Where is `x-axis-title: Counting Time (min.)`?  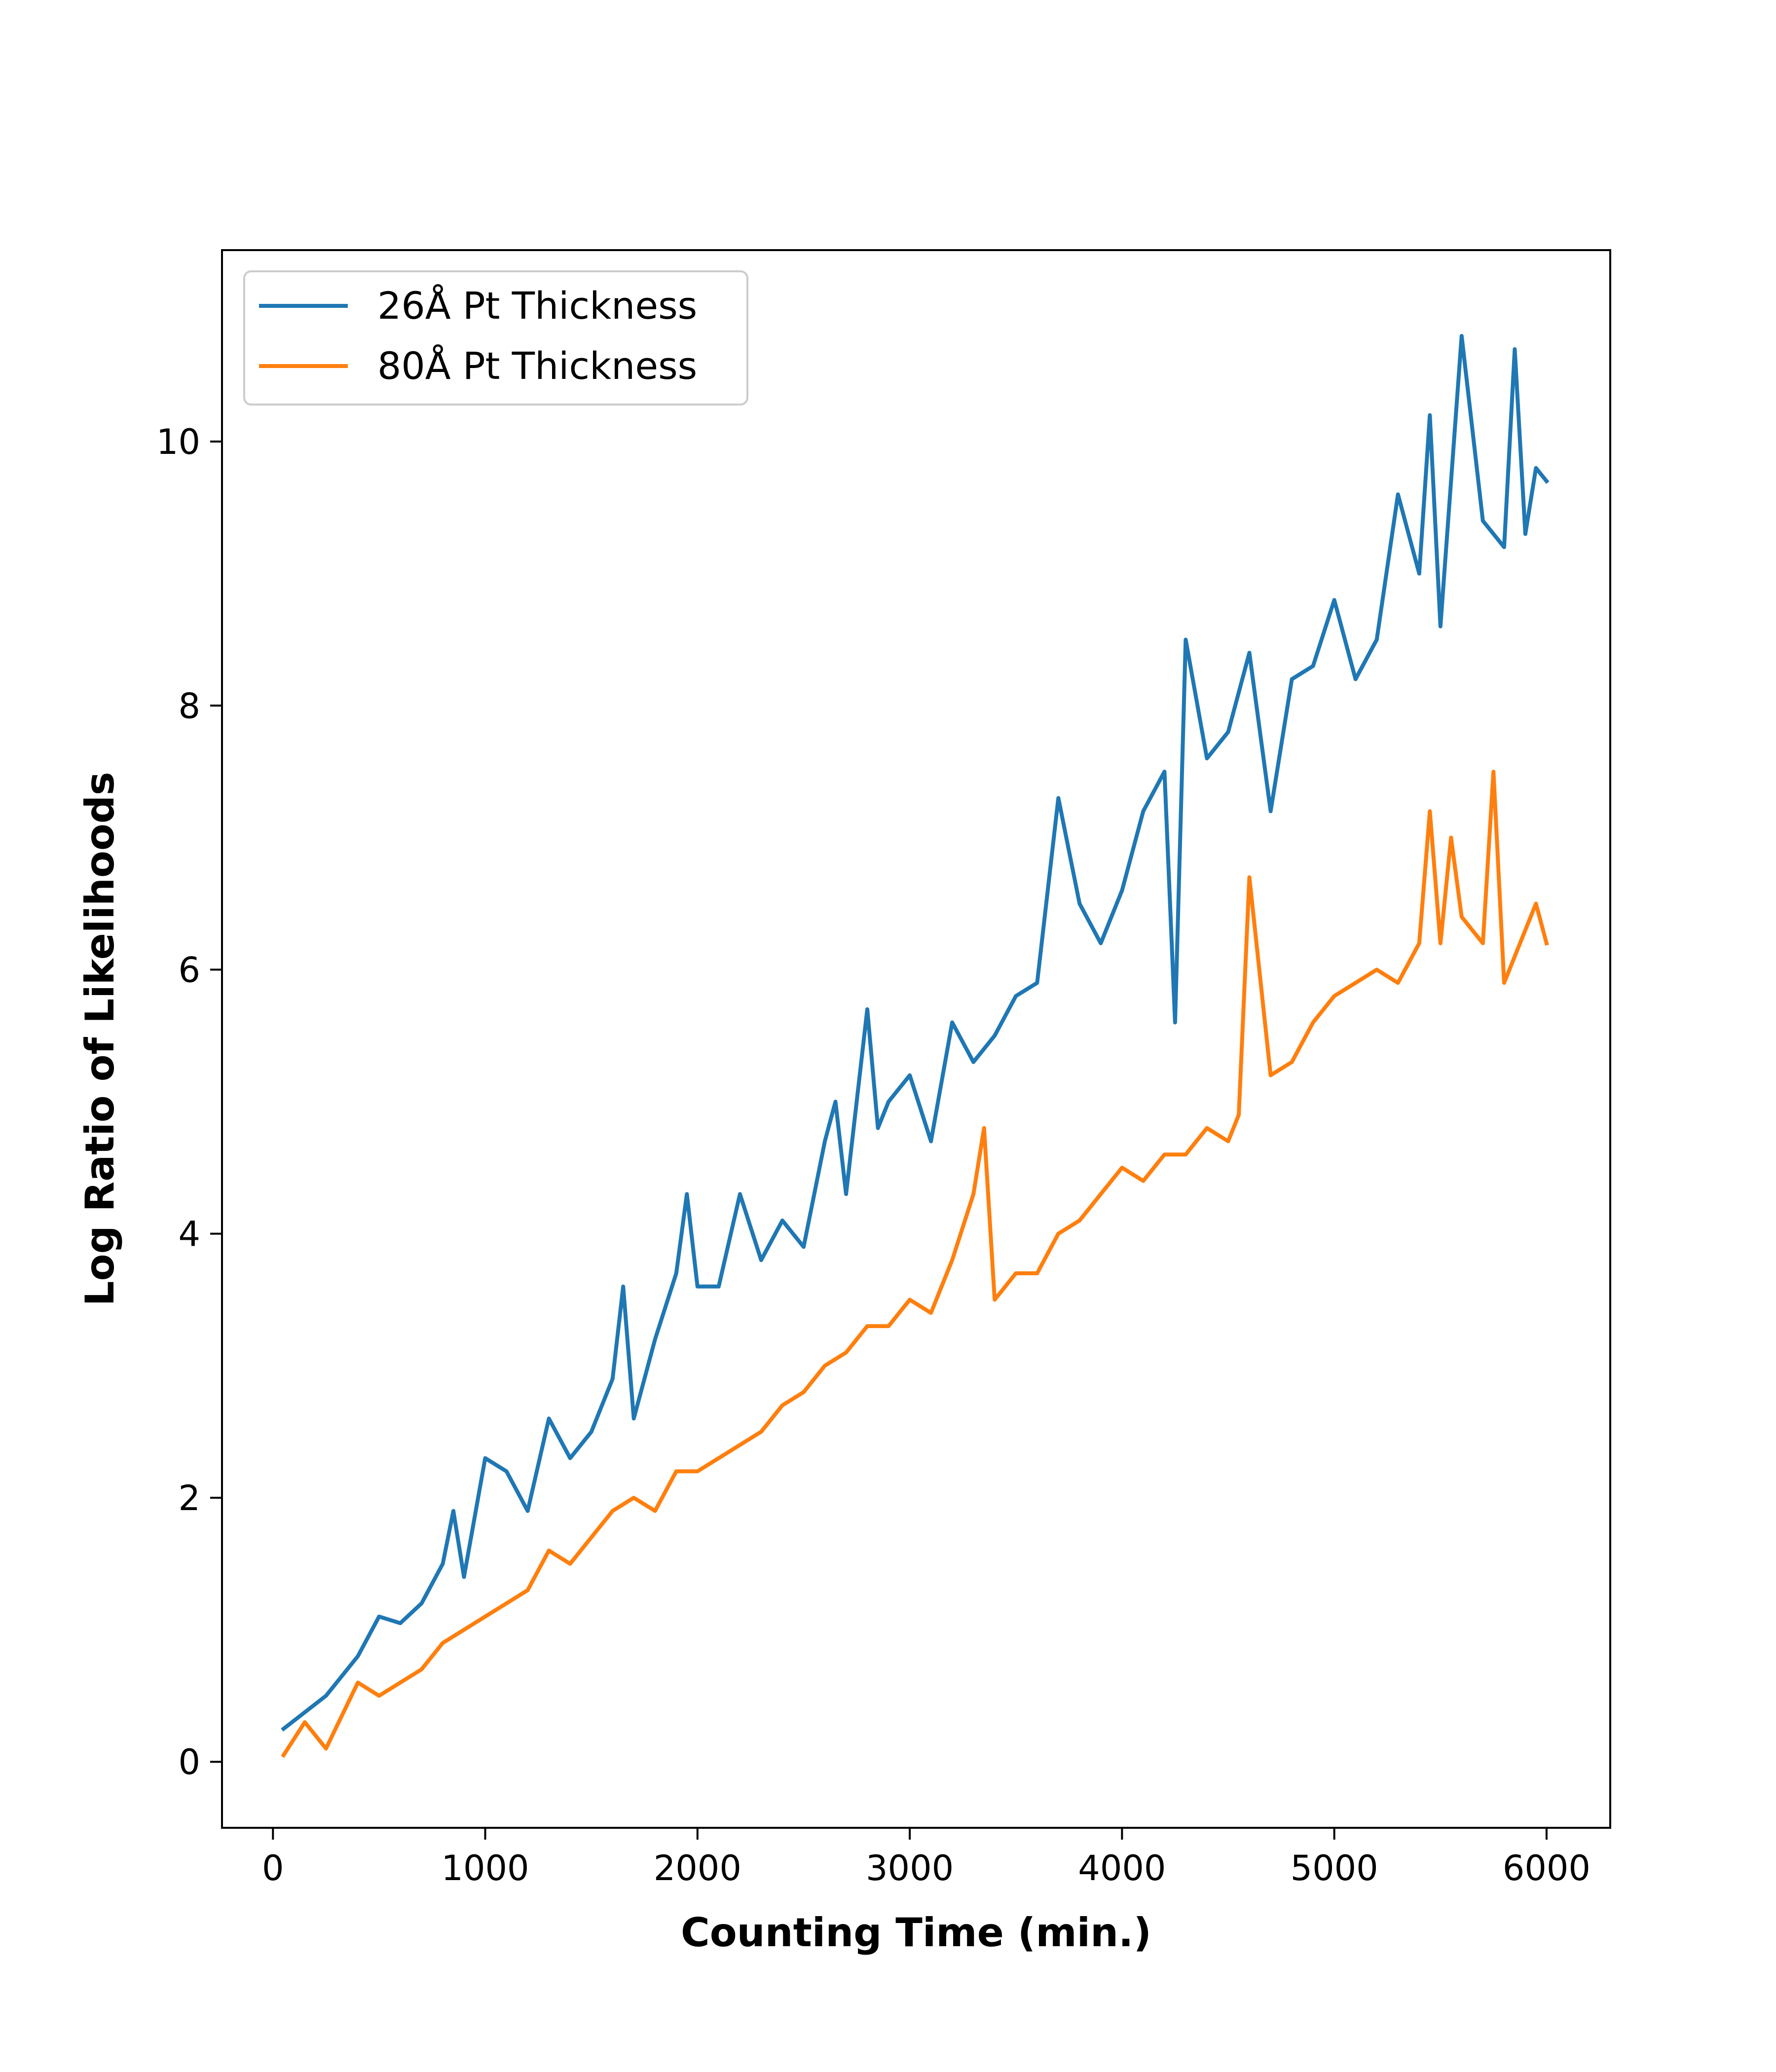
x-axis-title: Counting Time (min.) is located at coordinates (916, 1933).